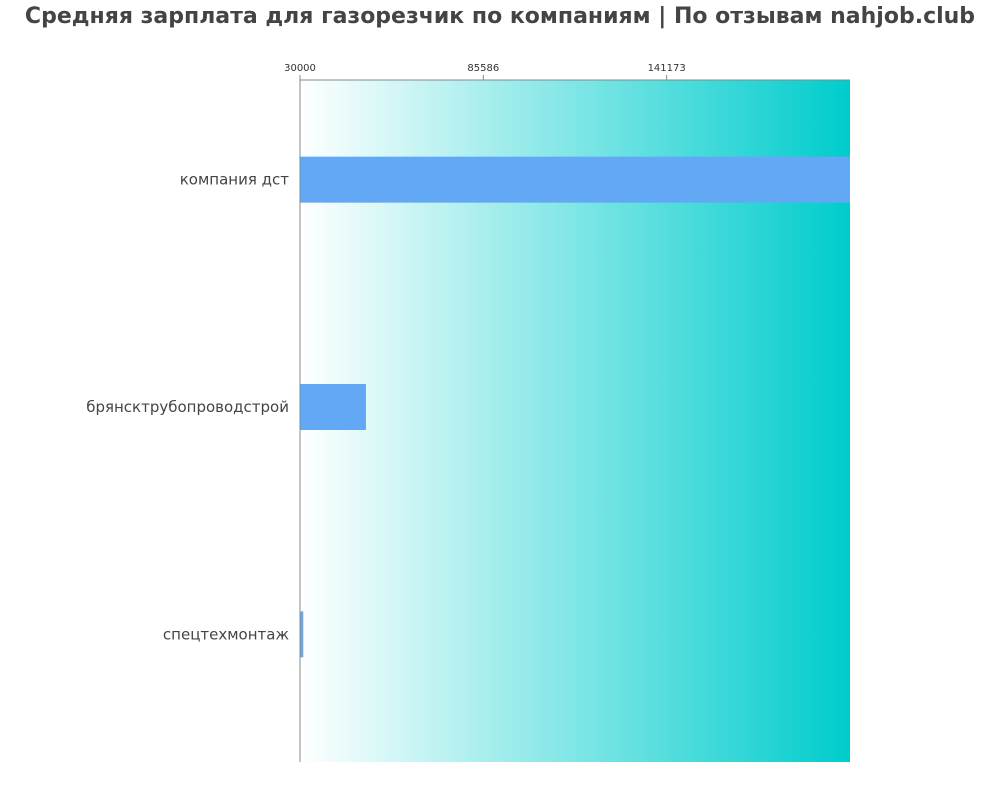 The image size is (1000, 800). Describe the element at coordinates (483, 68) in the screenshot. I see `x-tick-label: 85586` at that location.